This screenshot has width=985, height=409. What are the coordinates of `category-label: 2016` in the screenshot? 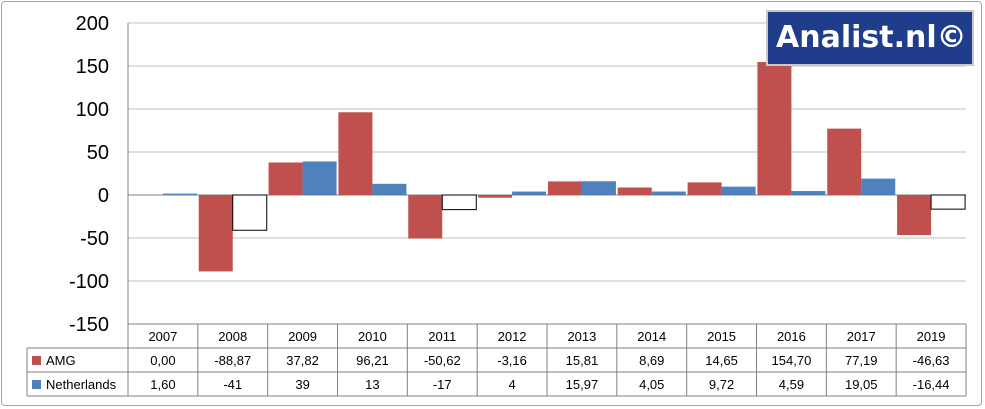 It's located at (791, 336).